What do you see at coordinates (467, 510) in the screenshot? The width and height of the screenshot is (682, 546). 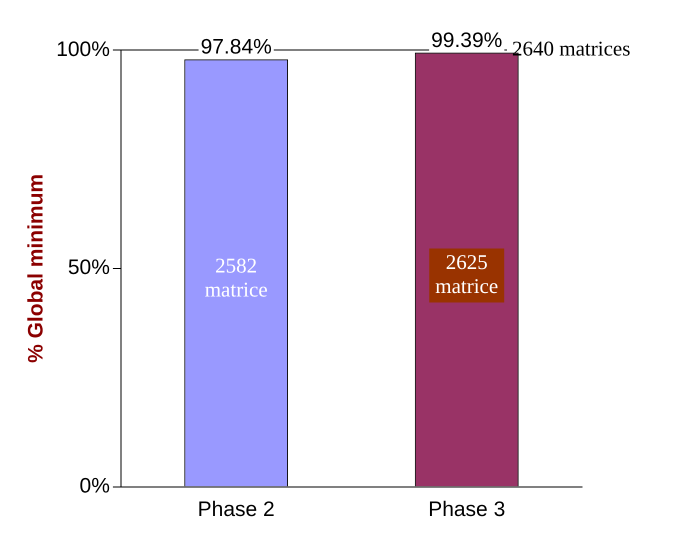 I see `x-tick-label: Phase 3` at bounding box center [467, 510].